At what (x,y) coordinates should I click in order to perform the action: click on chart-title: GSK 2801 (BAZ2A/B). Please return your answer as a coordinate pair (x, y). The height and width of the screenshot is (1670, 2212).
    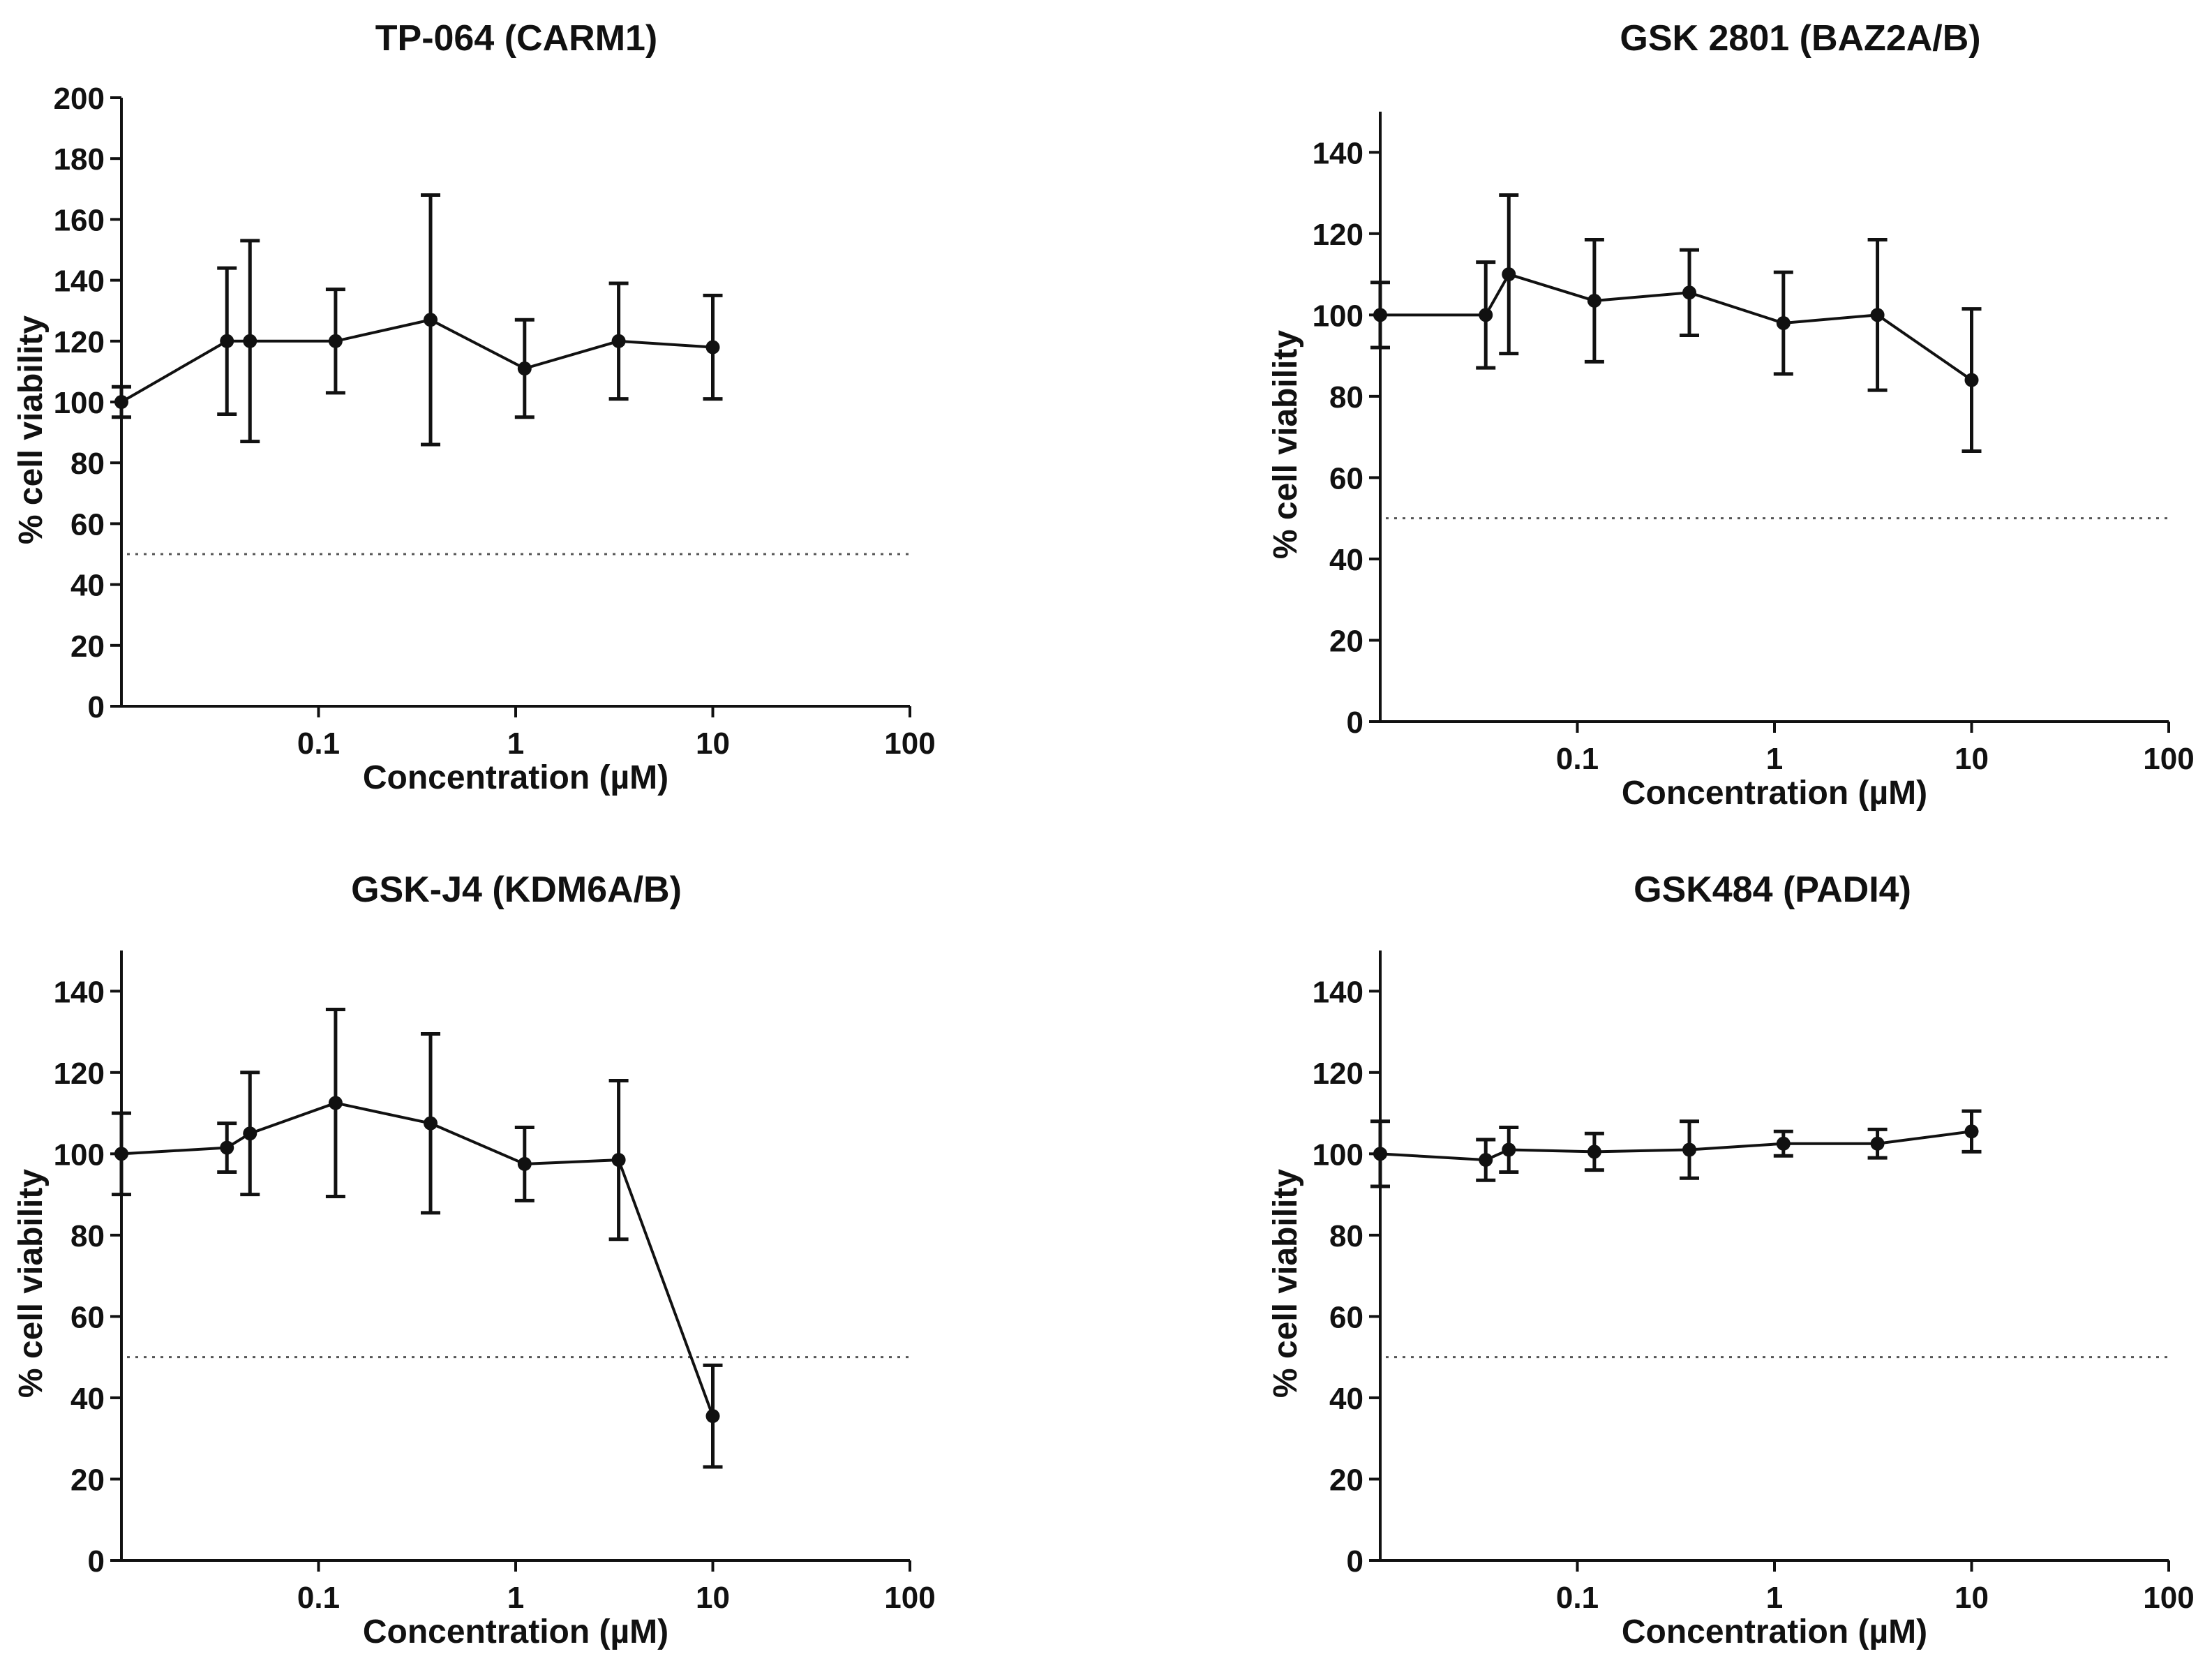
    Looking at the image, I should click on (1800, 38).